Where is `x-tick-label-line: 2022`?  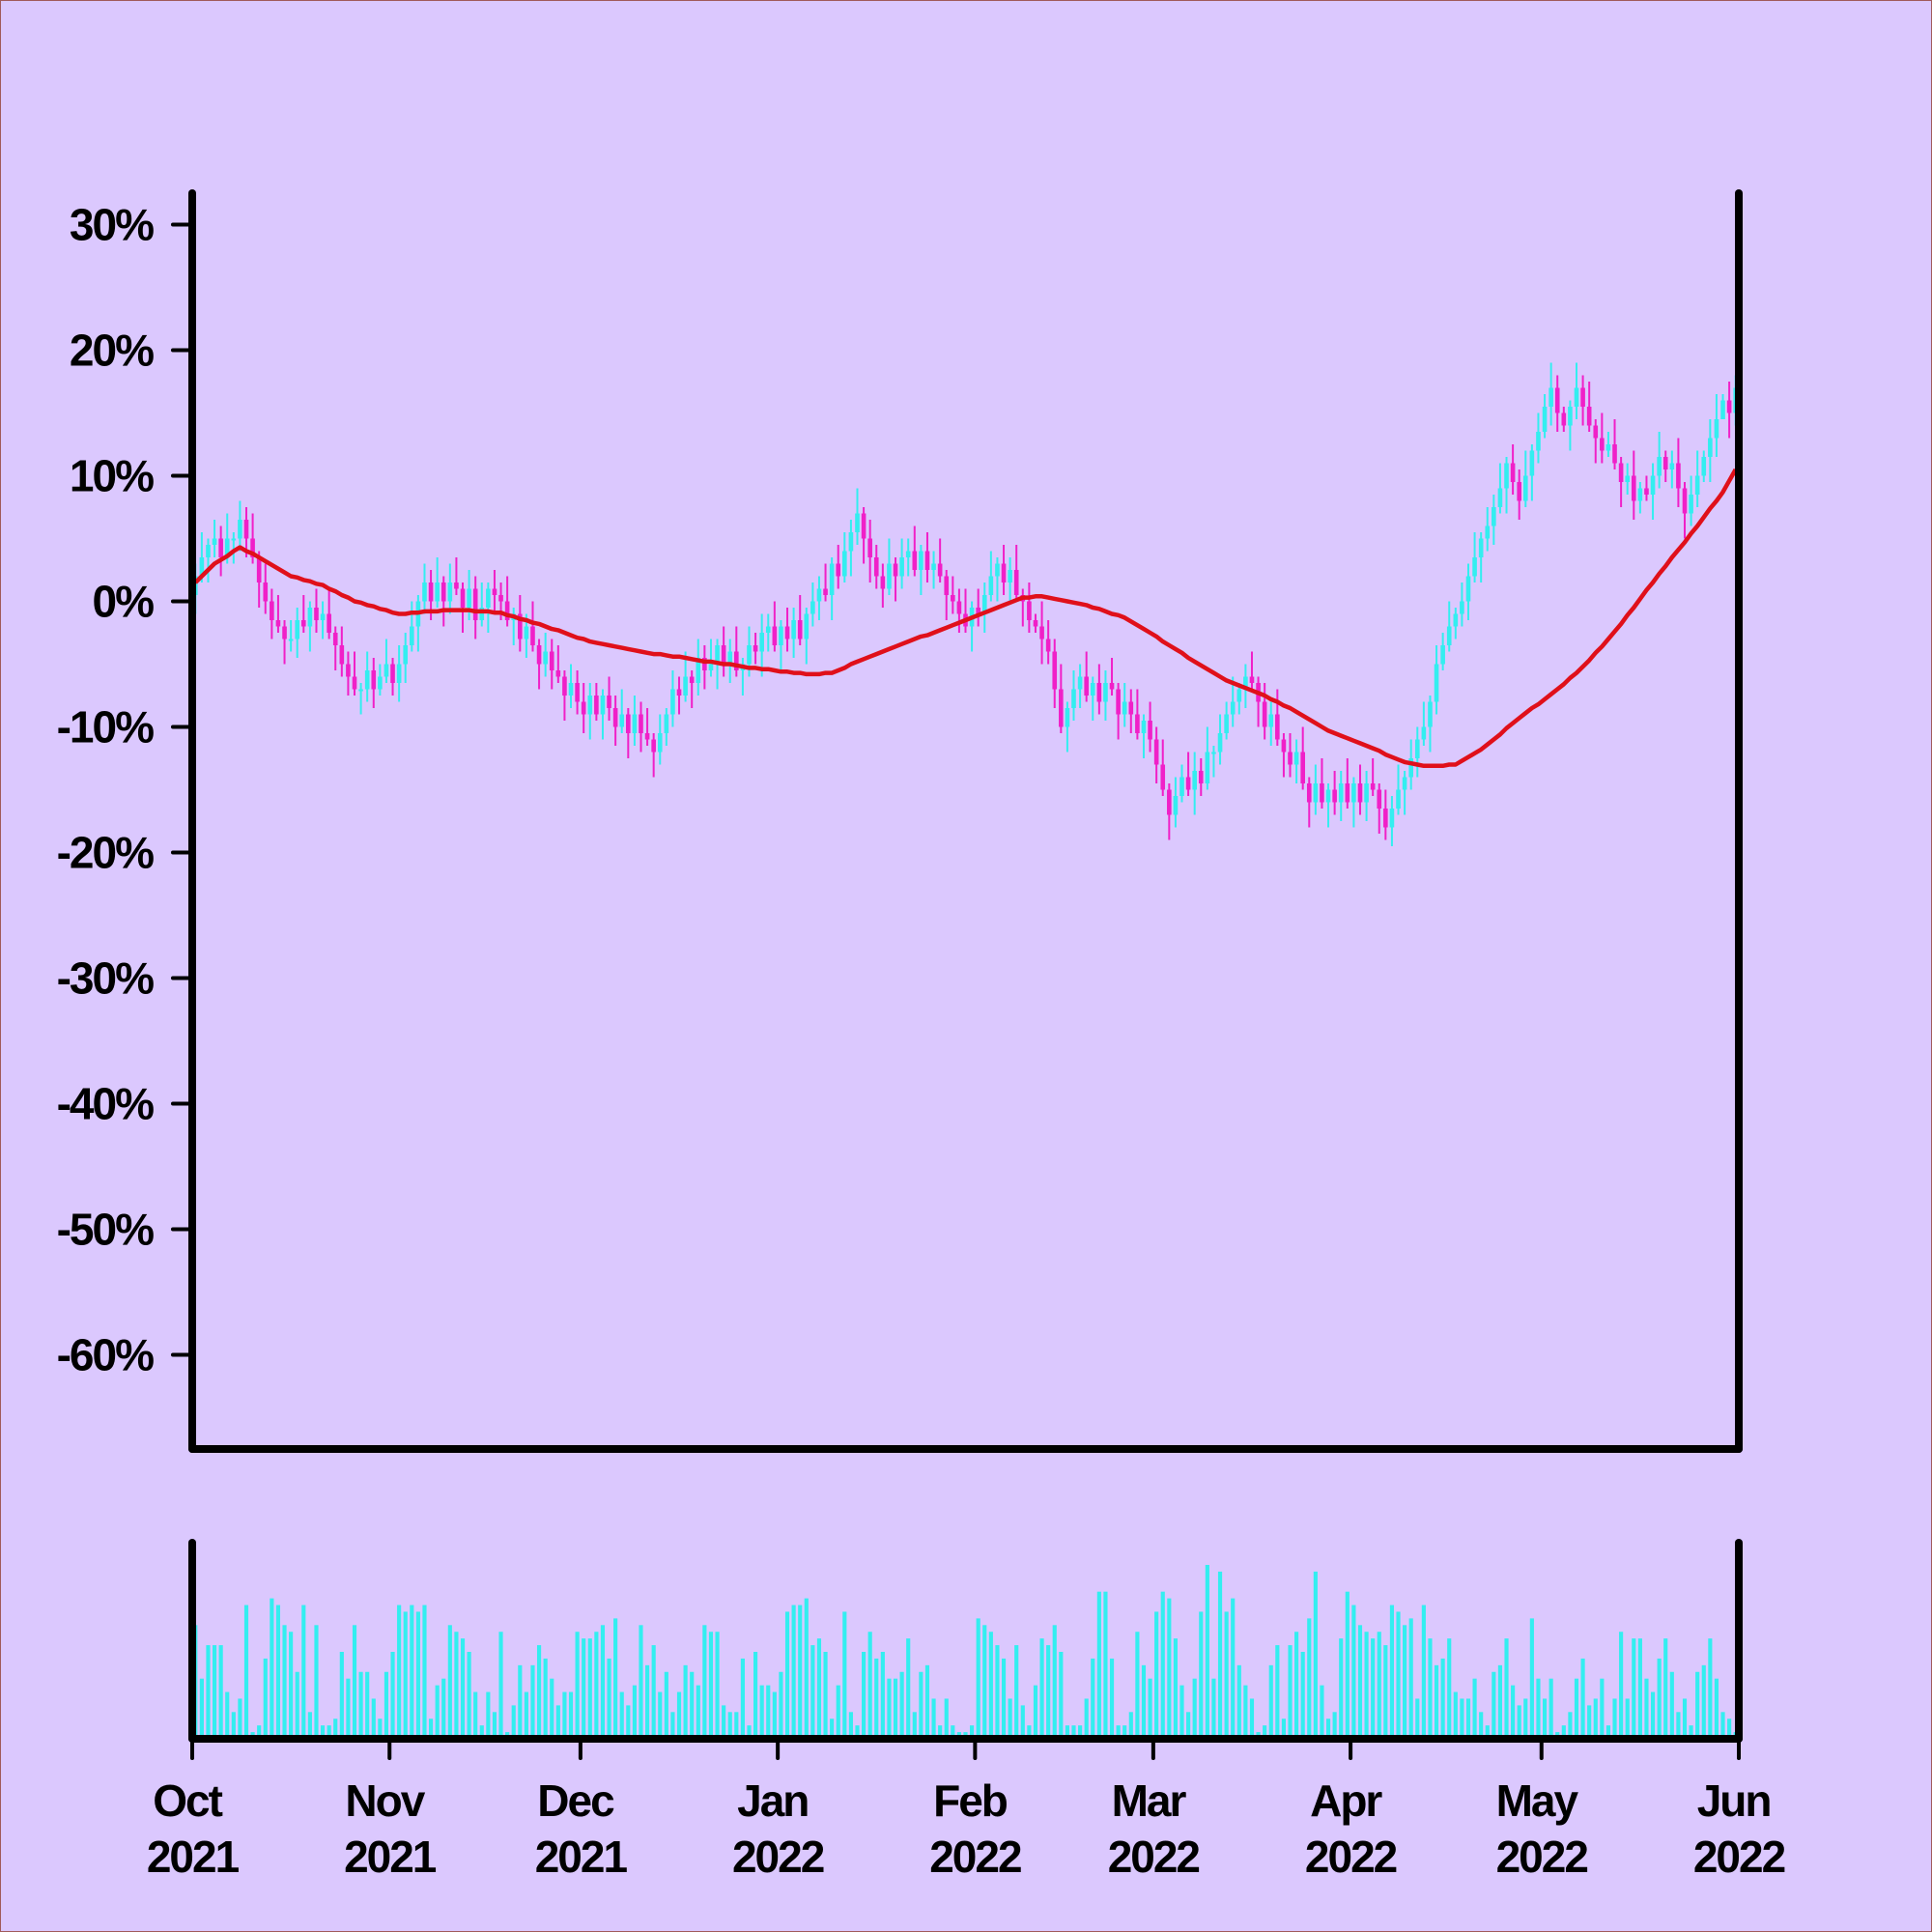
x-tick-label-line: 2022 is located at coordinates (778, 1857).